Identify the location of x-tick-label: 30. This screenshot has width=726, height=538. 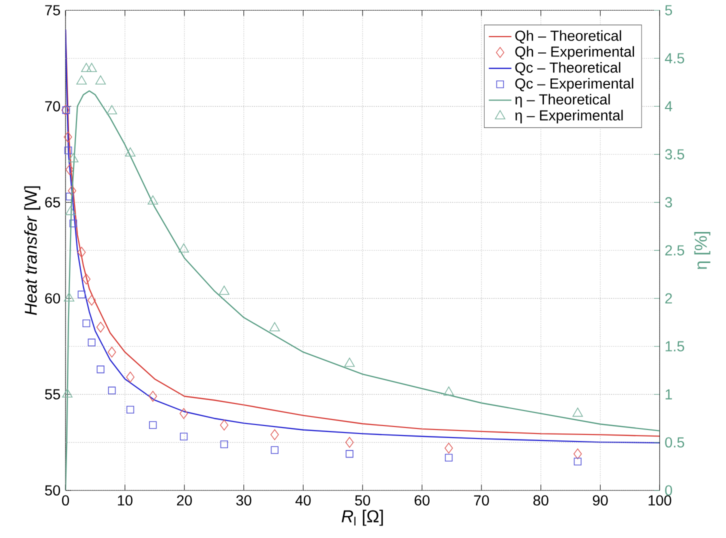
(244, 500).